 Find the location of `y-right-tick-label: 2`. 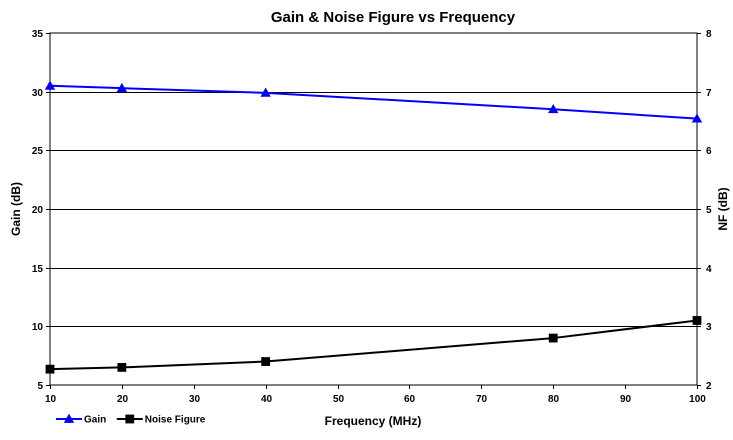

y-right-tick-label: 2 is located at coordinates (709, 386).